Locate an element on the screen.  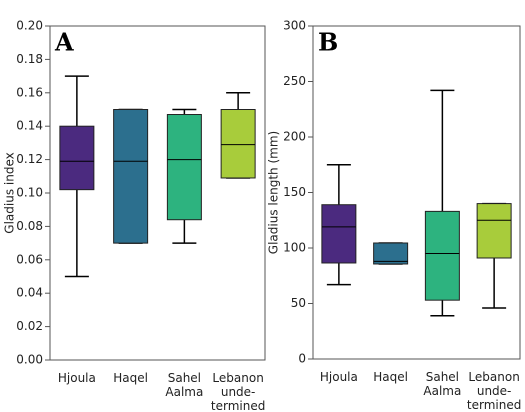
y-tick-label: 100 is located at coordinates (294, 248).